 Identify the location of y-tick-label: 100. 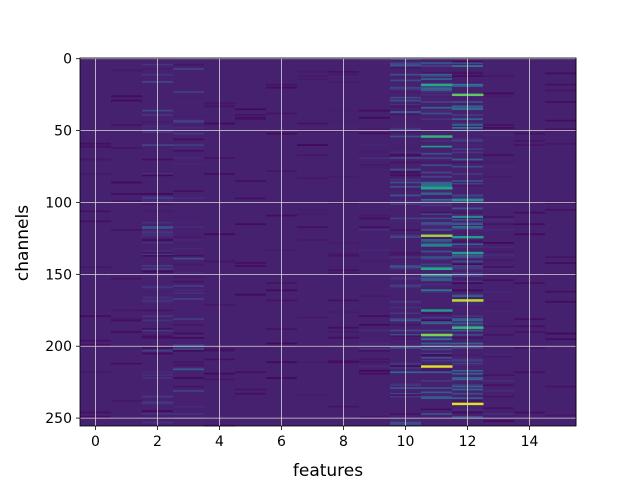
(58, 203).